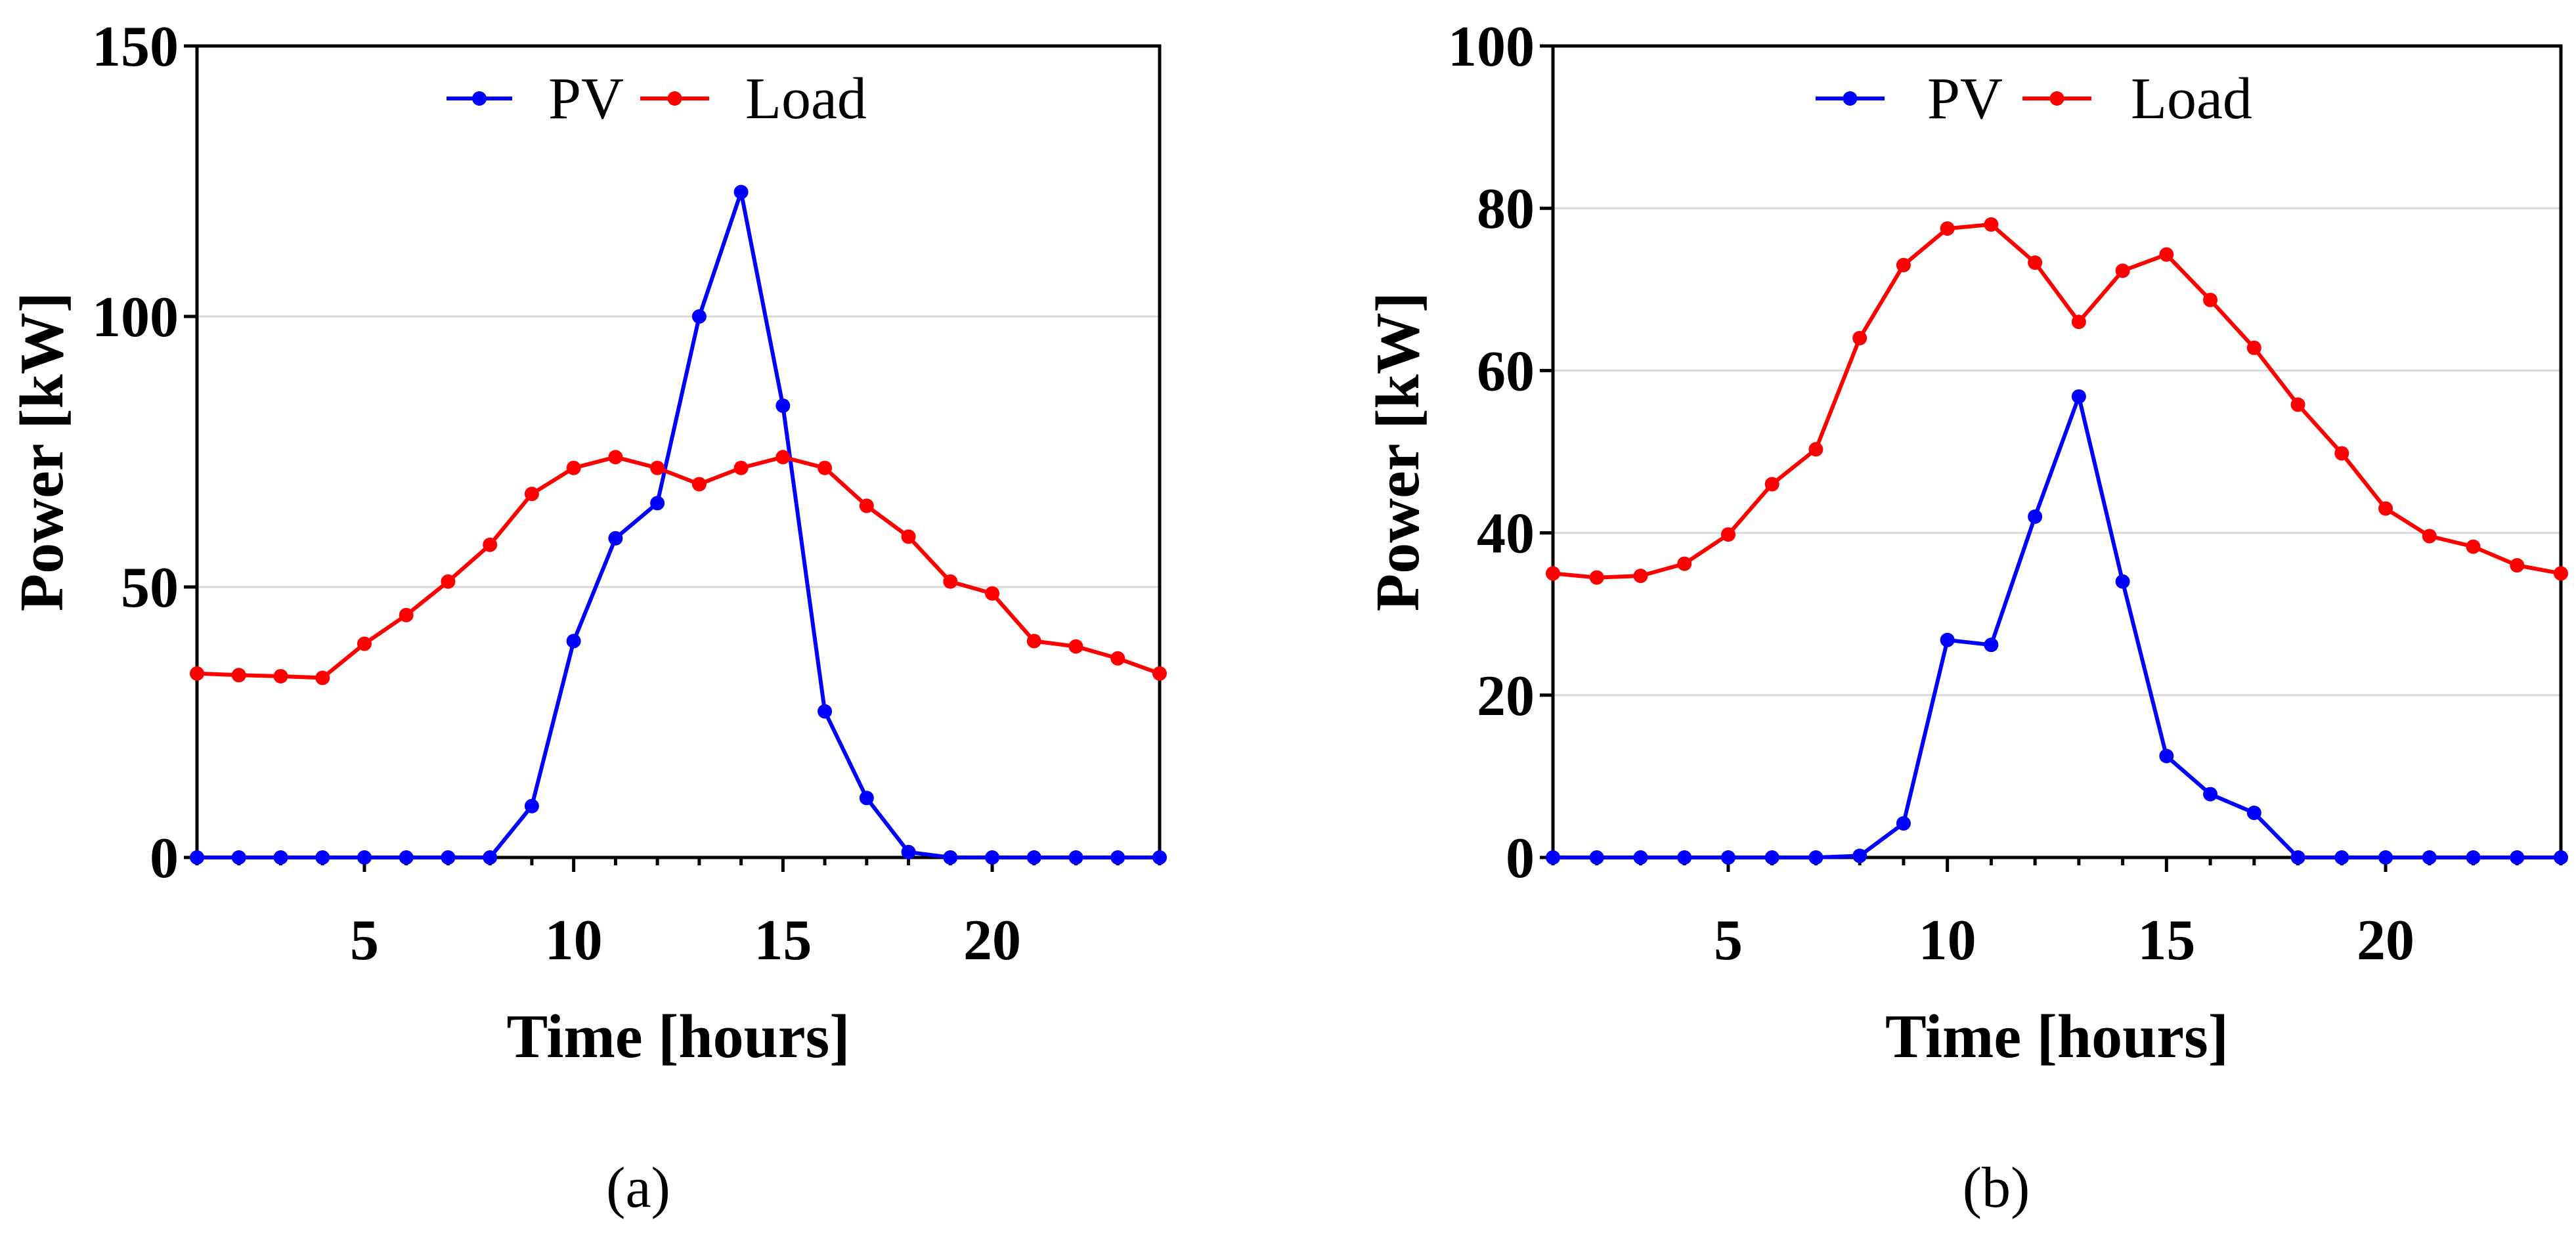 The image size is (2576, 1235). Describe the element at coordinates (1506, 534) in the screenshot. I see `y-tick-label: 40` at that location.